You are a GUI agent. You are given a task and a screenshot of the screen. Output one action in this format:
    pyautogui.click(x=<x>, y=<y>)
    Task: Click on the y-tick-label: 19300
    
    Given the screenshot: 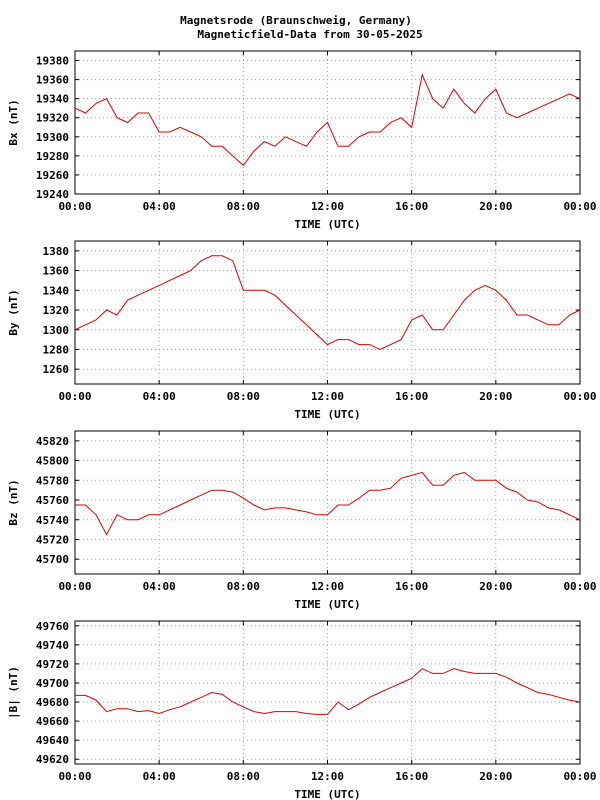 What is the action you would take?
    pyautogui.click(x=52, y=137)
    